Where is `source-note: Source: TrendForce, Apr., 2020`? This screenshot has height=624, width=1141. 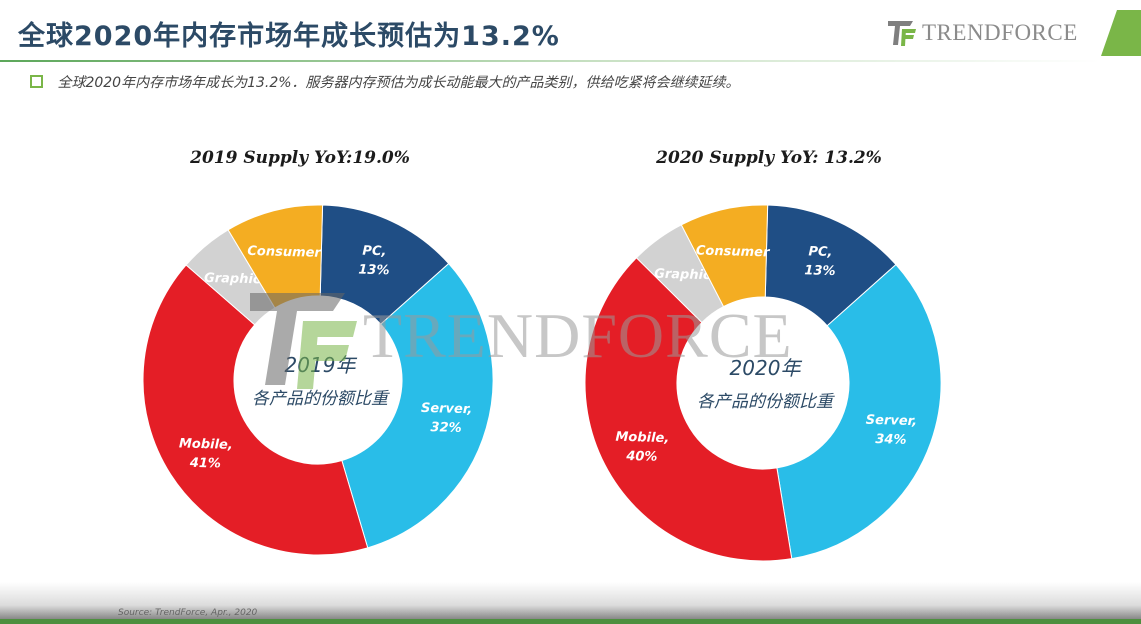 source-note: Source: TrendForce, Apr., 2020 is located at coordinates (188, 613).